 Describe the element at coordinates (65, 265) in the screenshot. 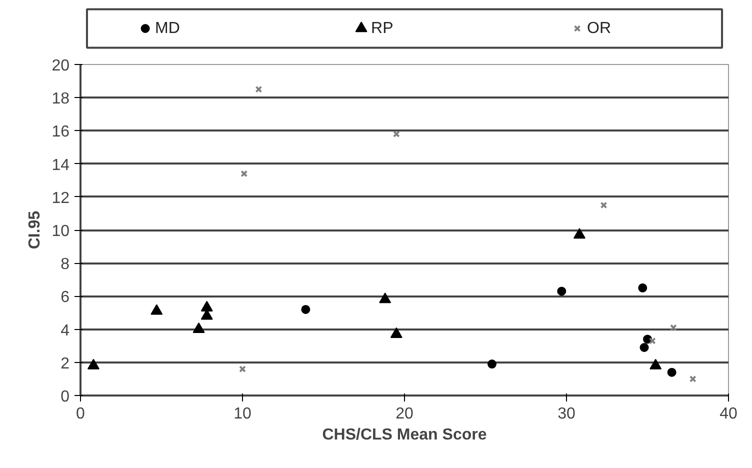

I see `y-tick-label: 8` at that location.